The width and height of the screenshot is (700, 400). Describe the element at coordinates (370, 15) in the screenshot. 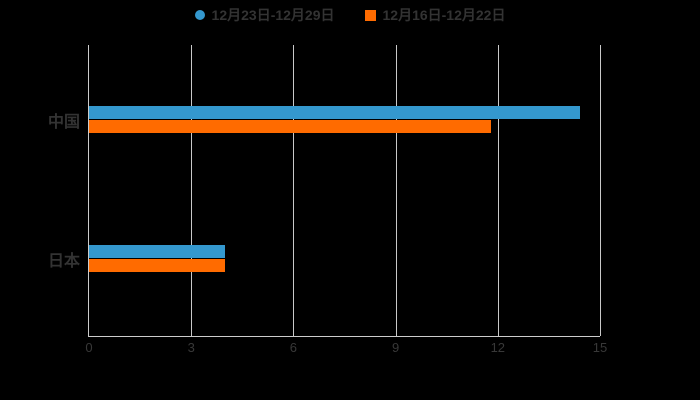

I see `legend-marker-square-icon` at that location.